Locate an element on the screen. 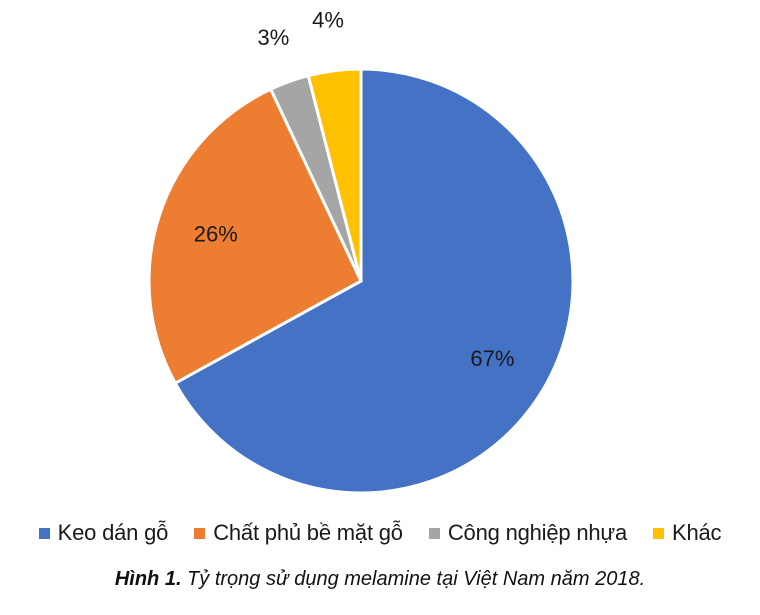 The width and height of the screenshot is (760, 615). data-label-chat-phu-be-mat-go: 26% is located at coordinates (216, 233).